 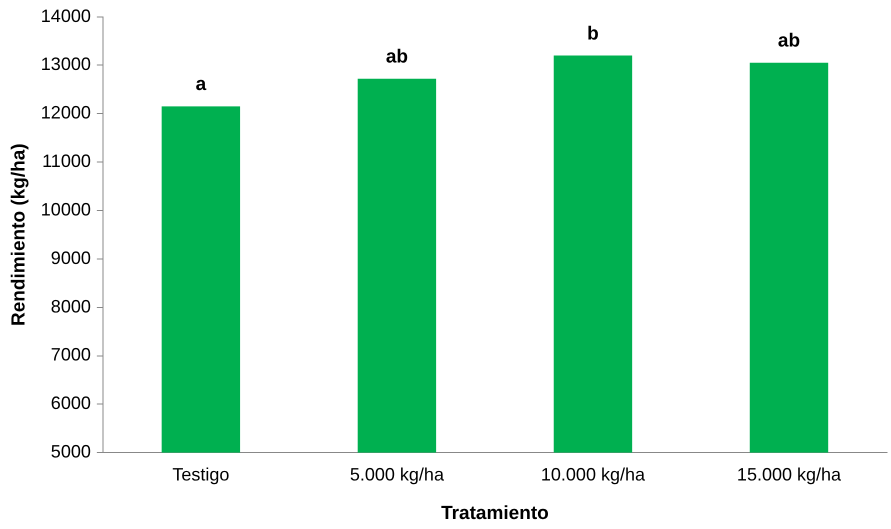 I want to click on y-tick-label: 13000, so click(x=65, y=64).